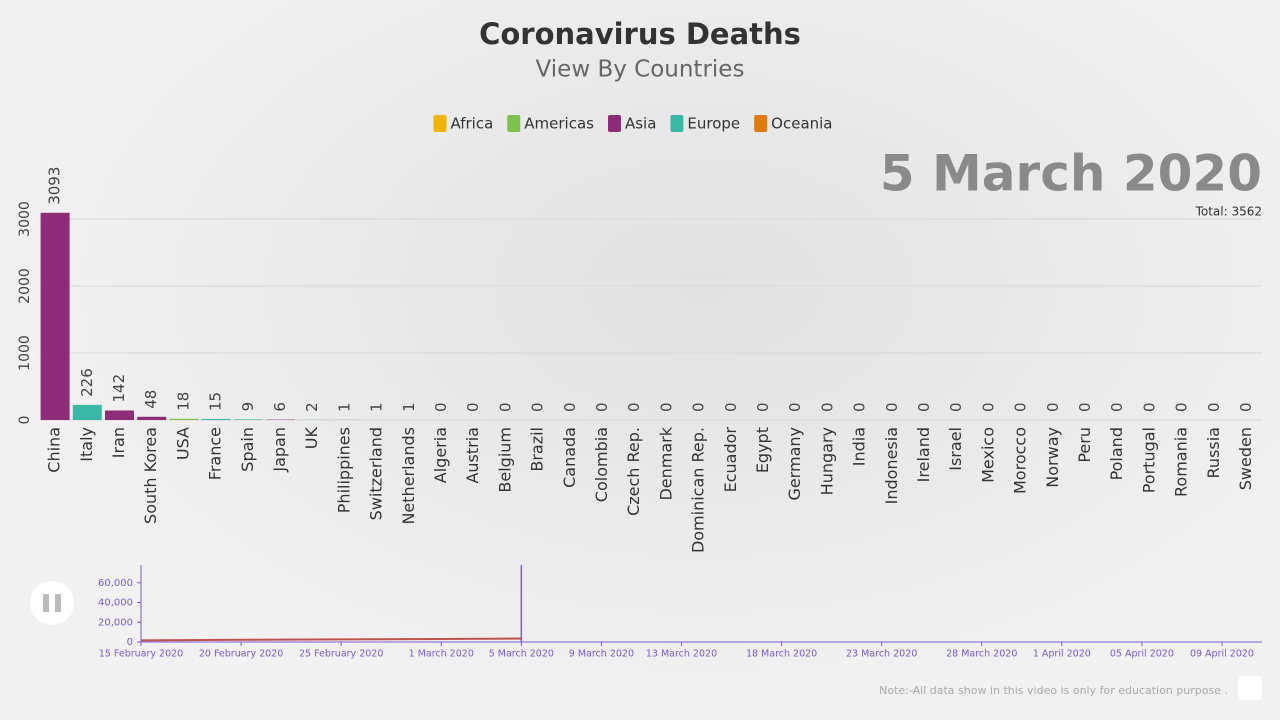 The width and height of the screenshot is (1280, 720). Describe the element at coordinates (472, 455) in the screenshot. I see `x-tick-label: Austria` at that location.